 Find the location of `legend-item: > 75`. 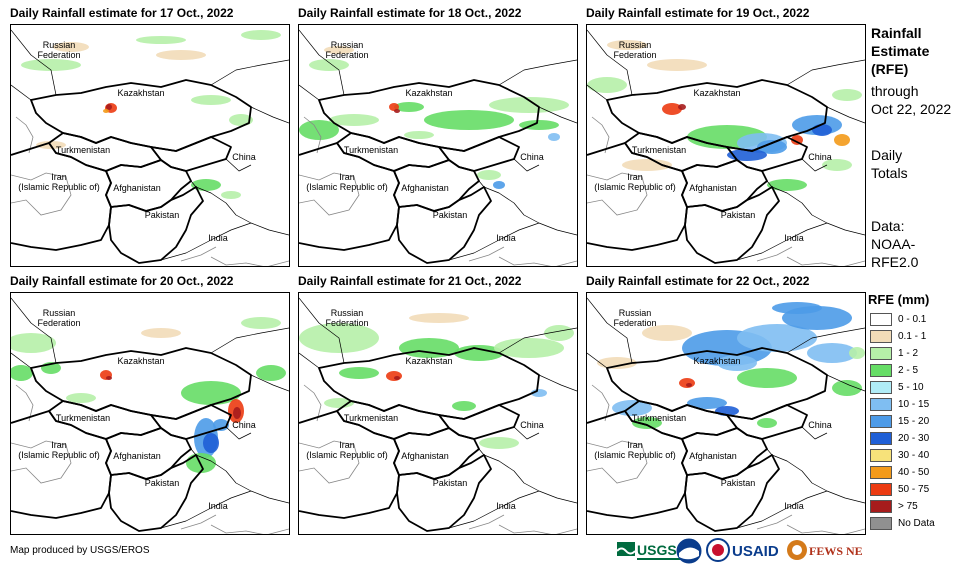

legend-item: > 75 is located at coordinates (915, 506).